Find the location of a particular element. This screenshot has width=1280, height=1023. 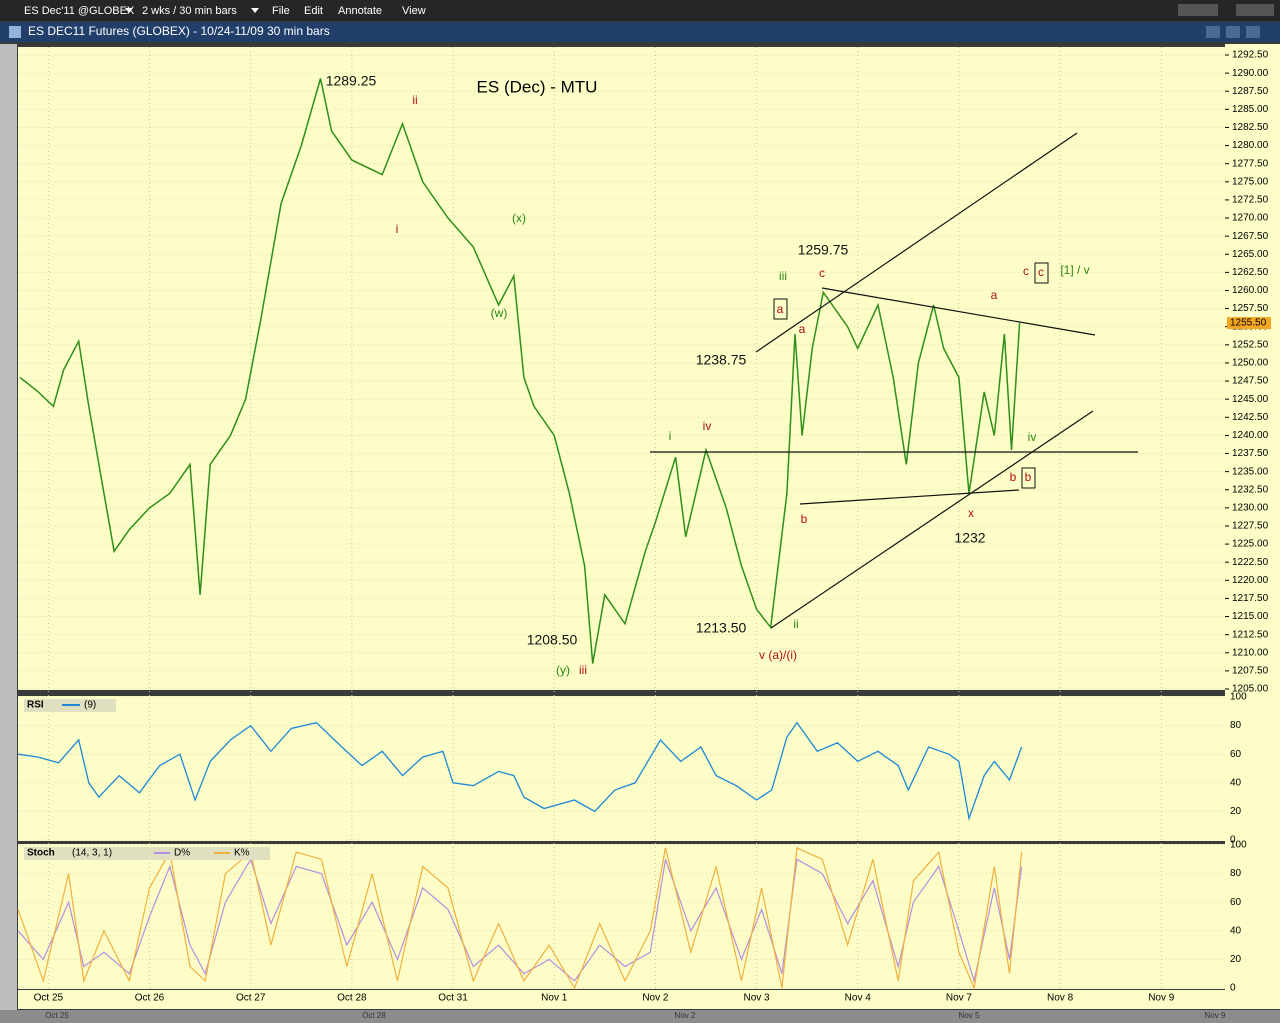

rsi-tick-label: 0 is located at coordinates (1233, 840).